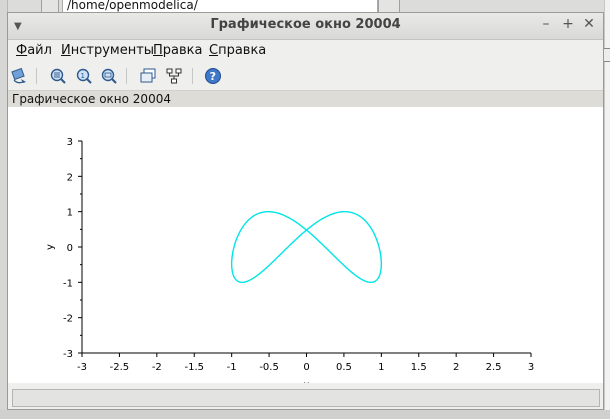  I want to click on status-message-box, so click(306, 398).